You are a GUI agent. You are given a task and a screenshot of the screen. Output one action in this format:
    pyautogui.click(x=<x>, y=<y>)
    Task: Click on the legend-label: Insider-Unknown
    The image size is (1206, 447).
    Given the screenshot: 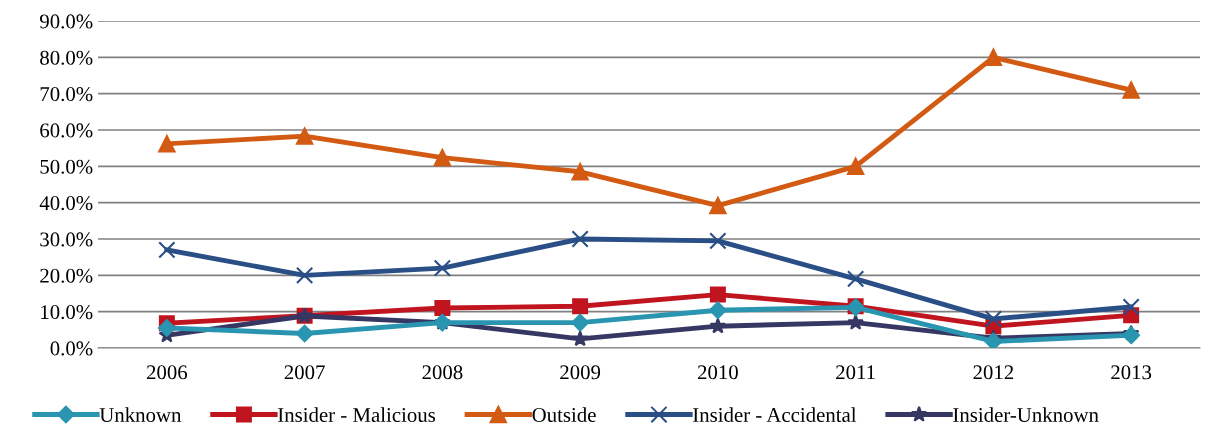 What is the action you would take?
    pyautogui.click(x=1026, y=415)
    